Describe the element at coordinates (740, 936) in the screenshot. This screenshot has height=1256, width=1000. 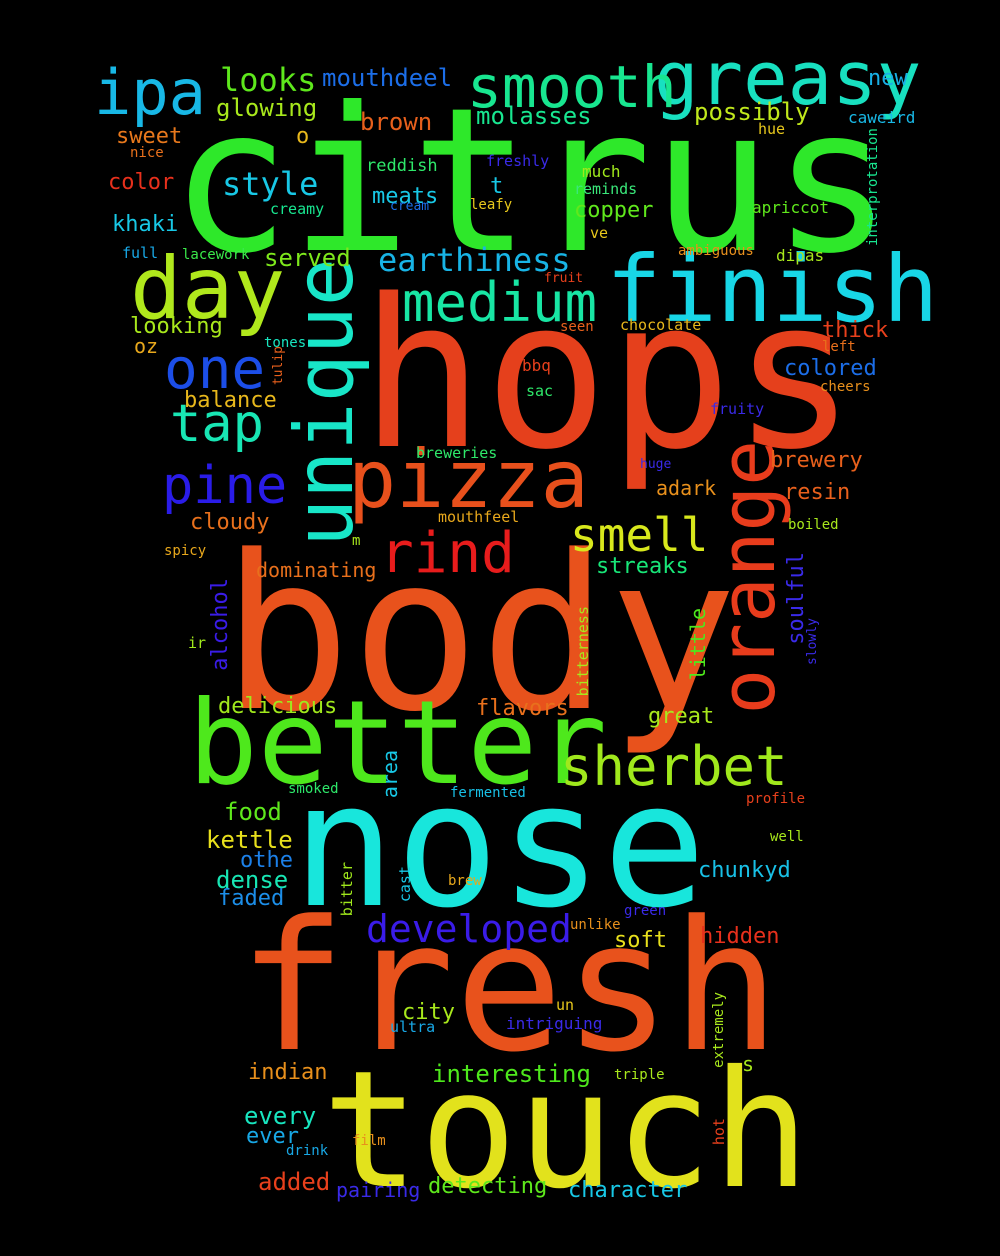
I see `word: hidden` at that location.